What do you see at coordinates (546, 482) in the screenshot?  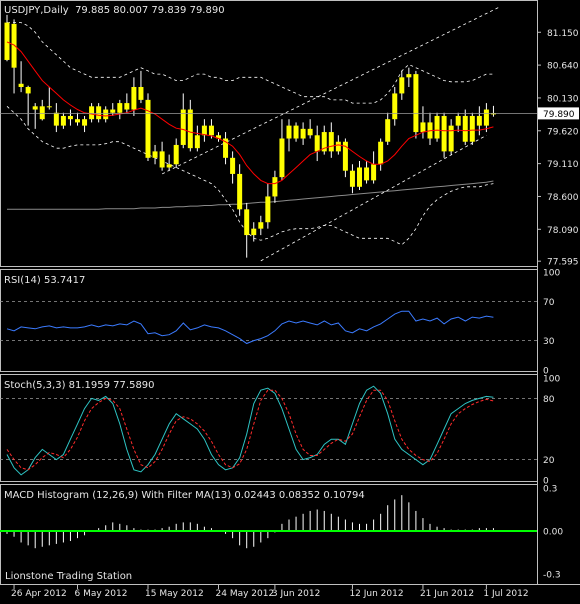 I see `y-tick-label: 0` at bounding box center [546, 482].